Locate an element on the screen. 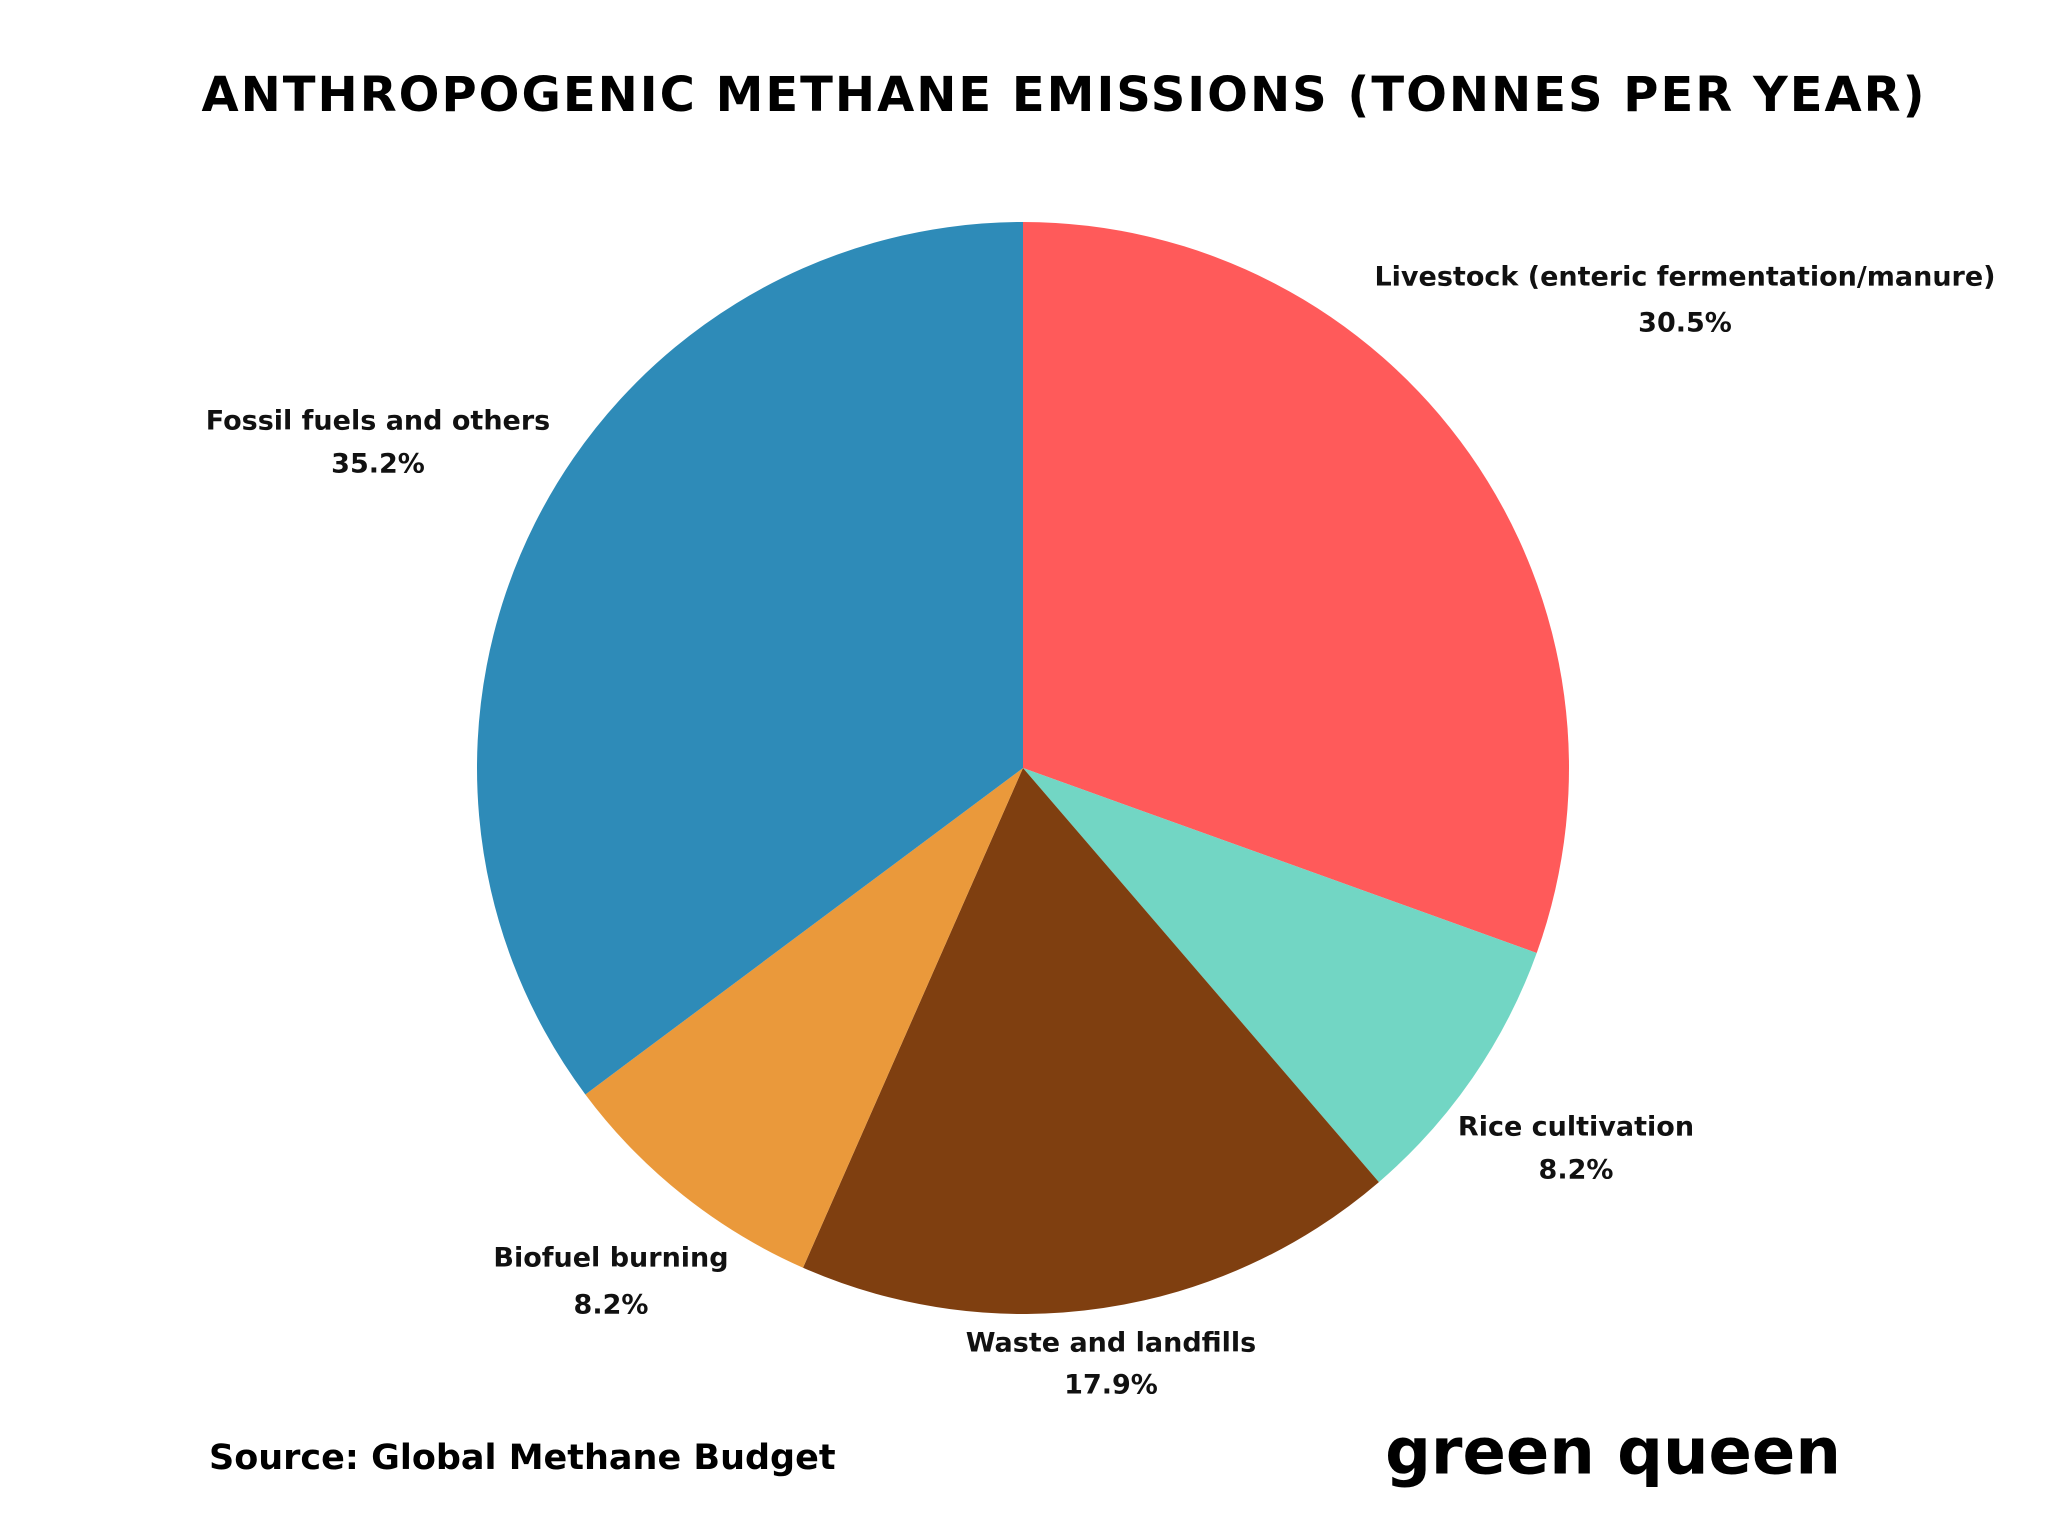  slice-label: Waste and landfills is located at coordinates (1111, 1343).